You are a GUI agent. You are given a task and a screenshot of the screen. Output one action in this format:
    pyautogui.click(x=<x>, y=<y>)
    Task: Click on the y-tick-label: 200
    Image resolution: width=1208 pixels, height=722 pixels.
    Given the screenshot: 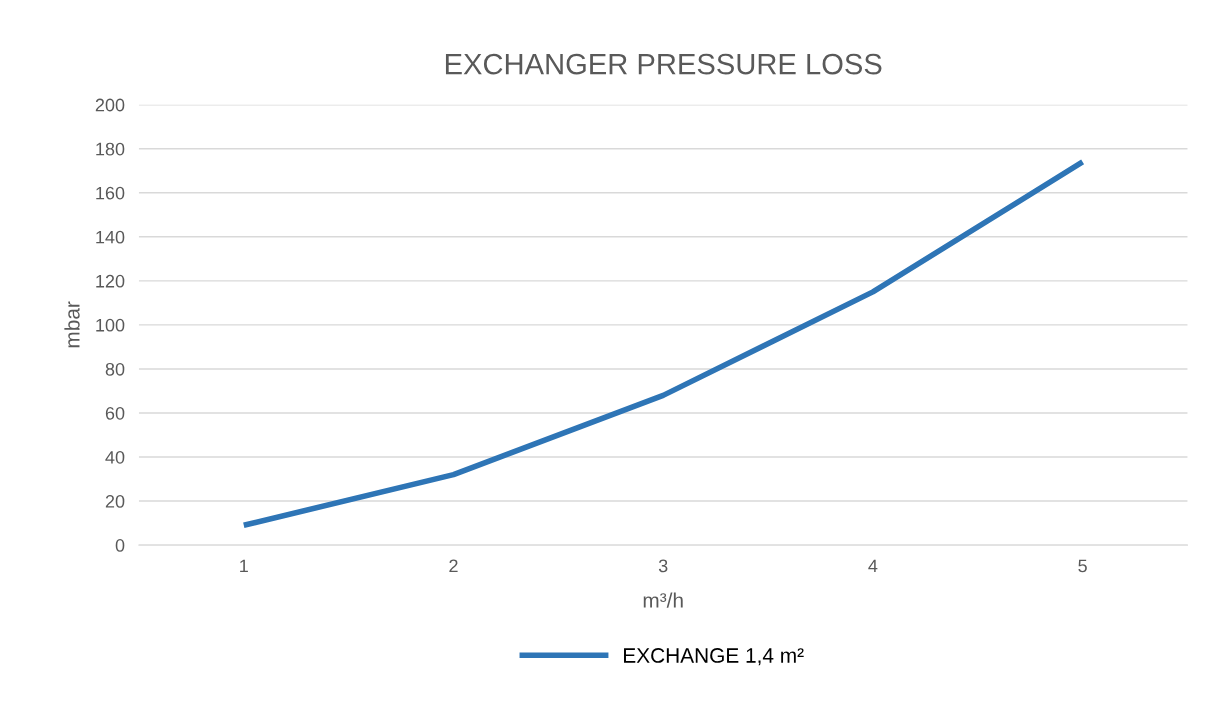 What is the action you would take?
    pyautogui.click(x=110, y=105)
    